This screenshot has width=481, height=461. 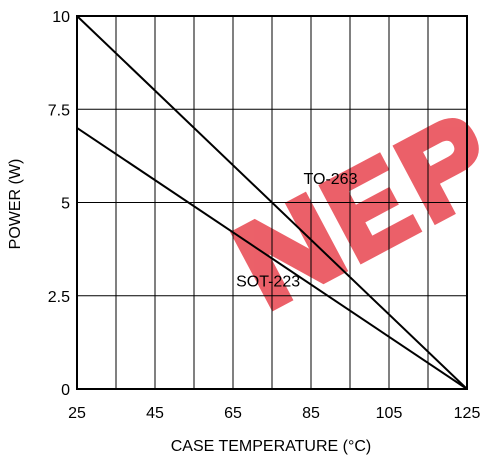 What do you see at coordinates (271, 446) in the screenshot?
I see `x-axis-label: CASE TEMPERATURE (°C)` at bounding box center [271, 446].